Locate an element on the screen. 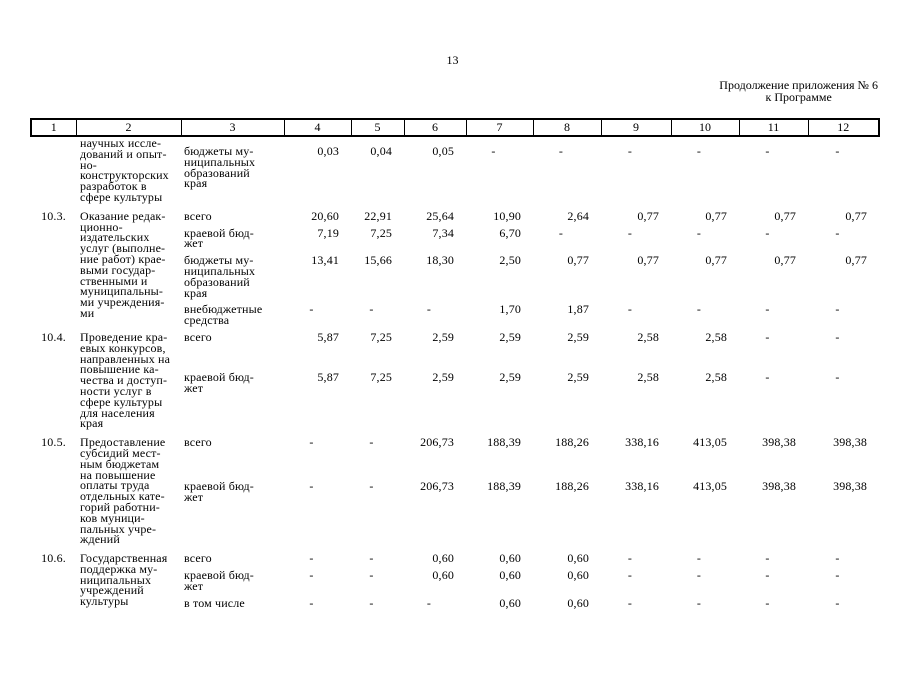 This screenshot has height=694, width=905. amount-cell: 413,05 is located at coordinates (710, 486).